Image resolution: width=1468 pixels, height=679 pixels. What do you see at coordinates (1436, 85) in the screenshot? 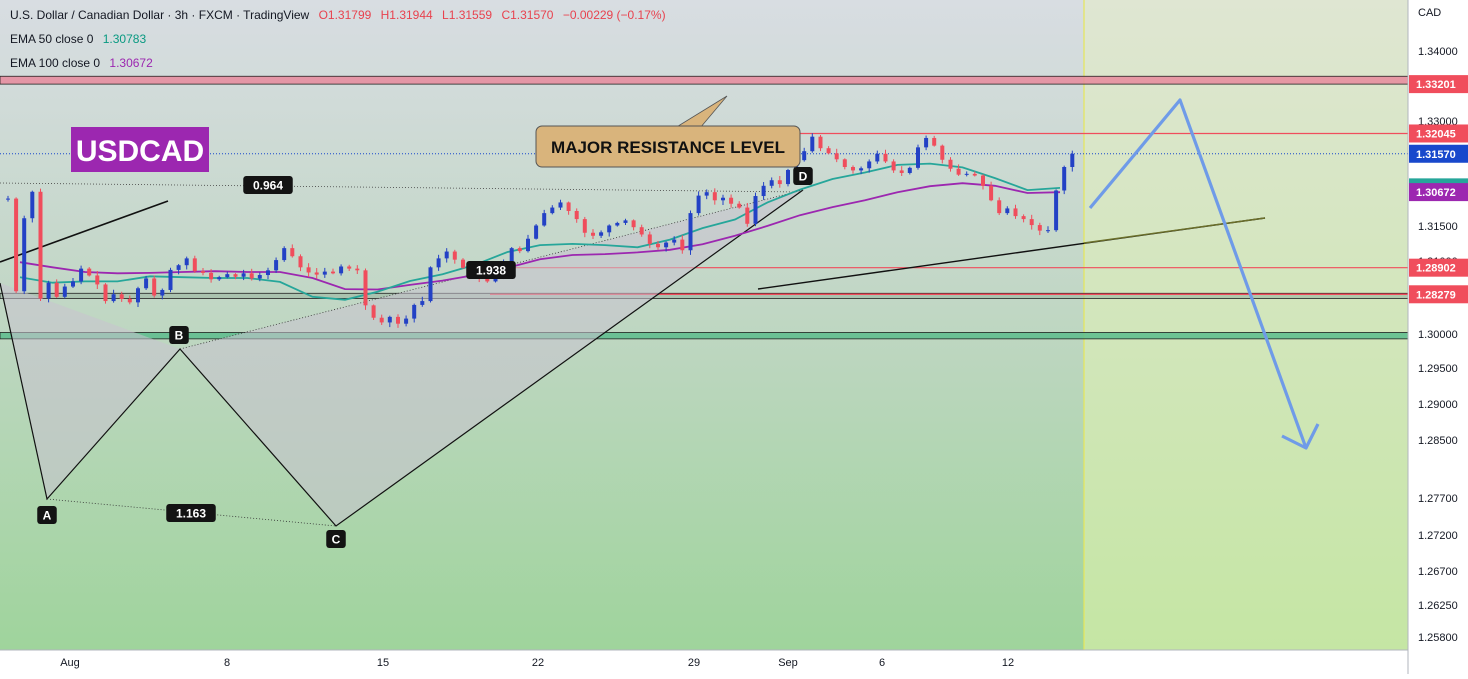
I see `price-tag-1.33201: 1.33201` at bounding box center [1436, 85].